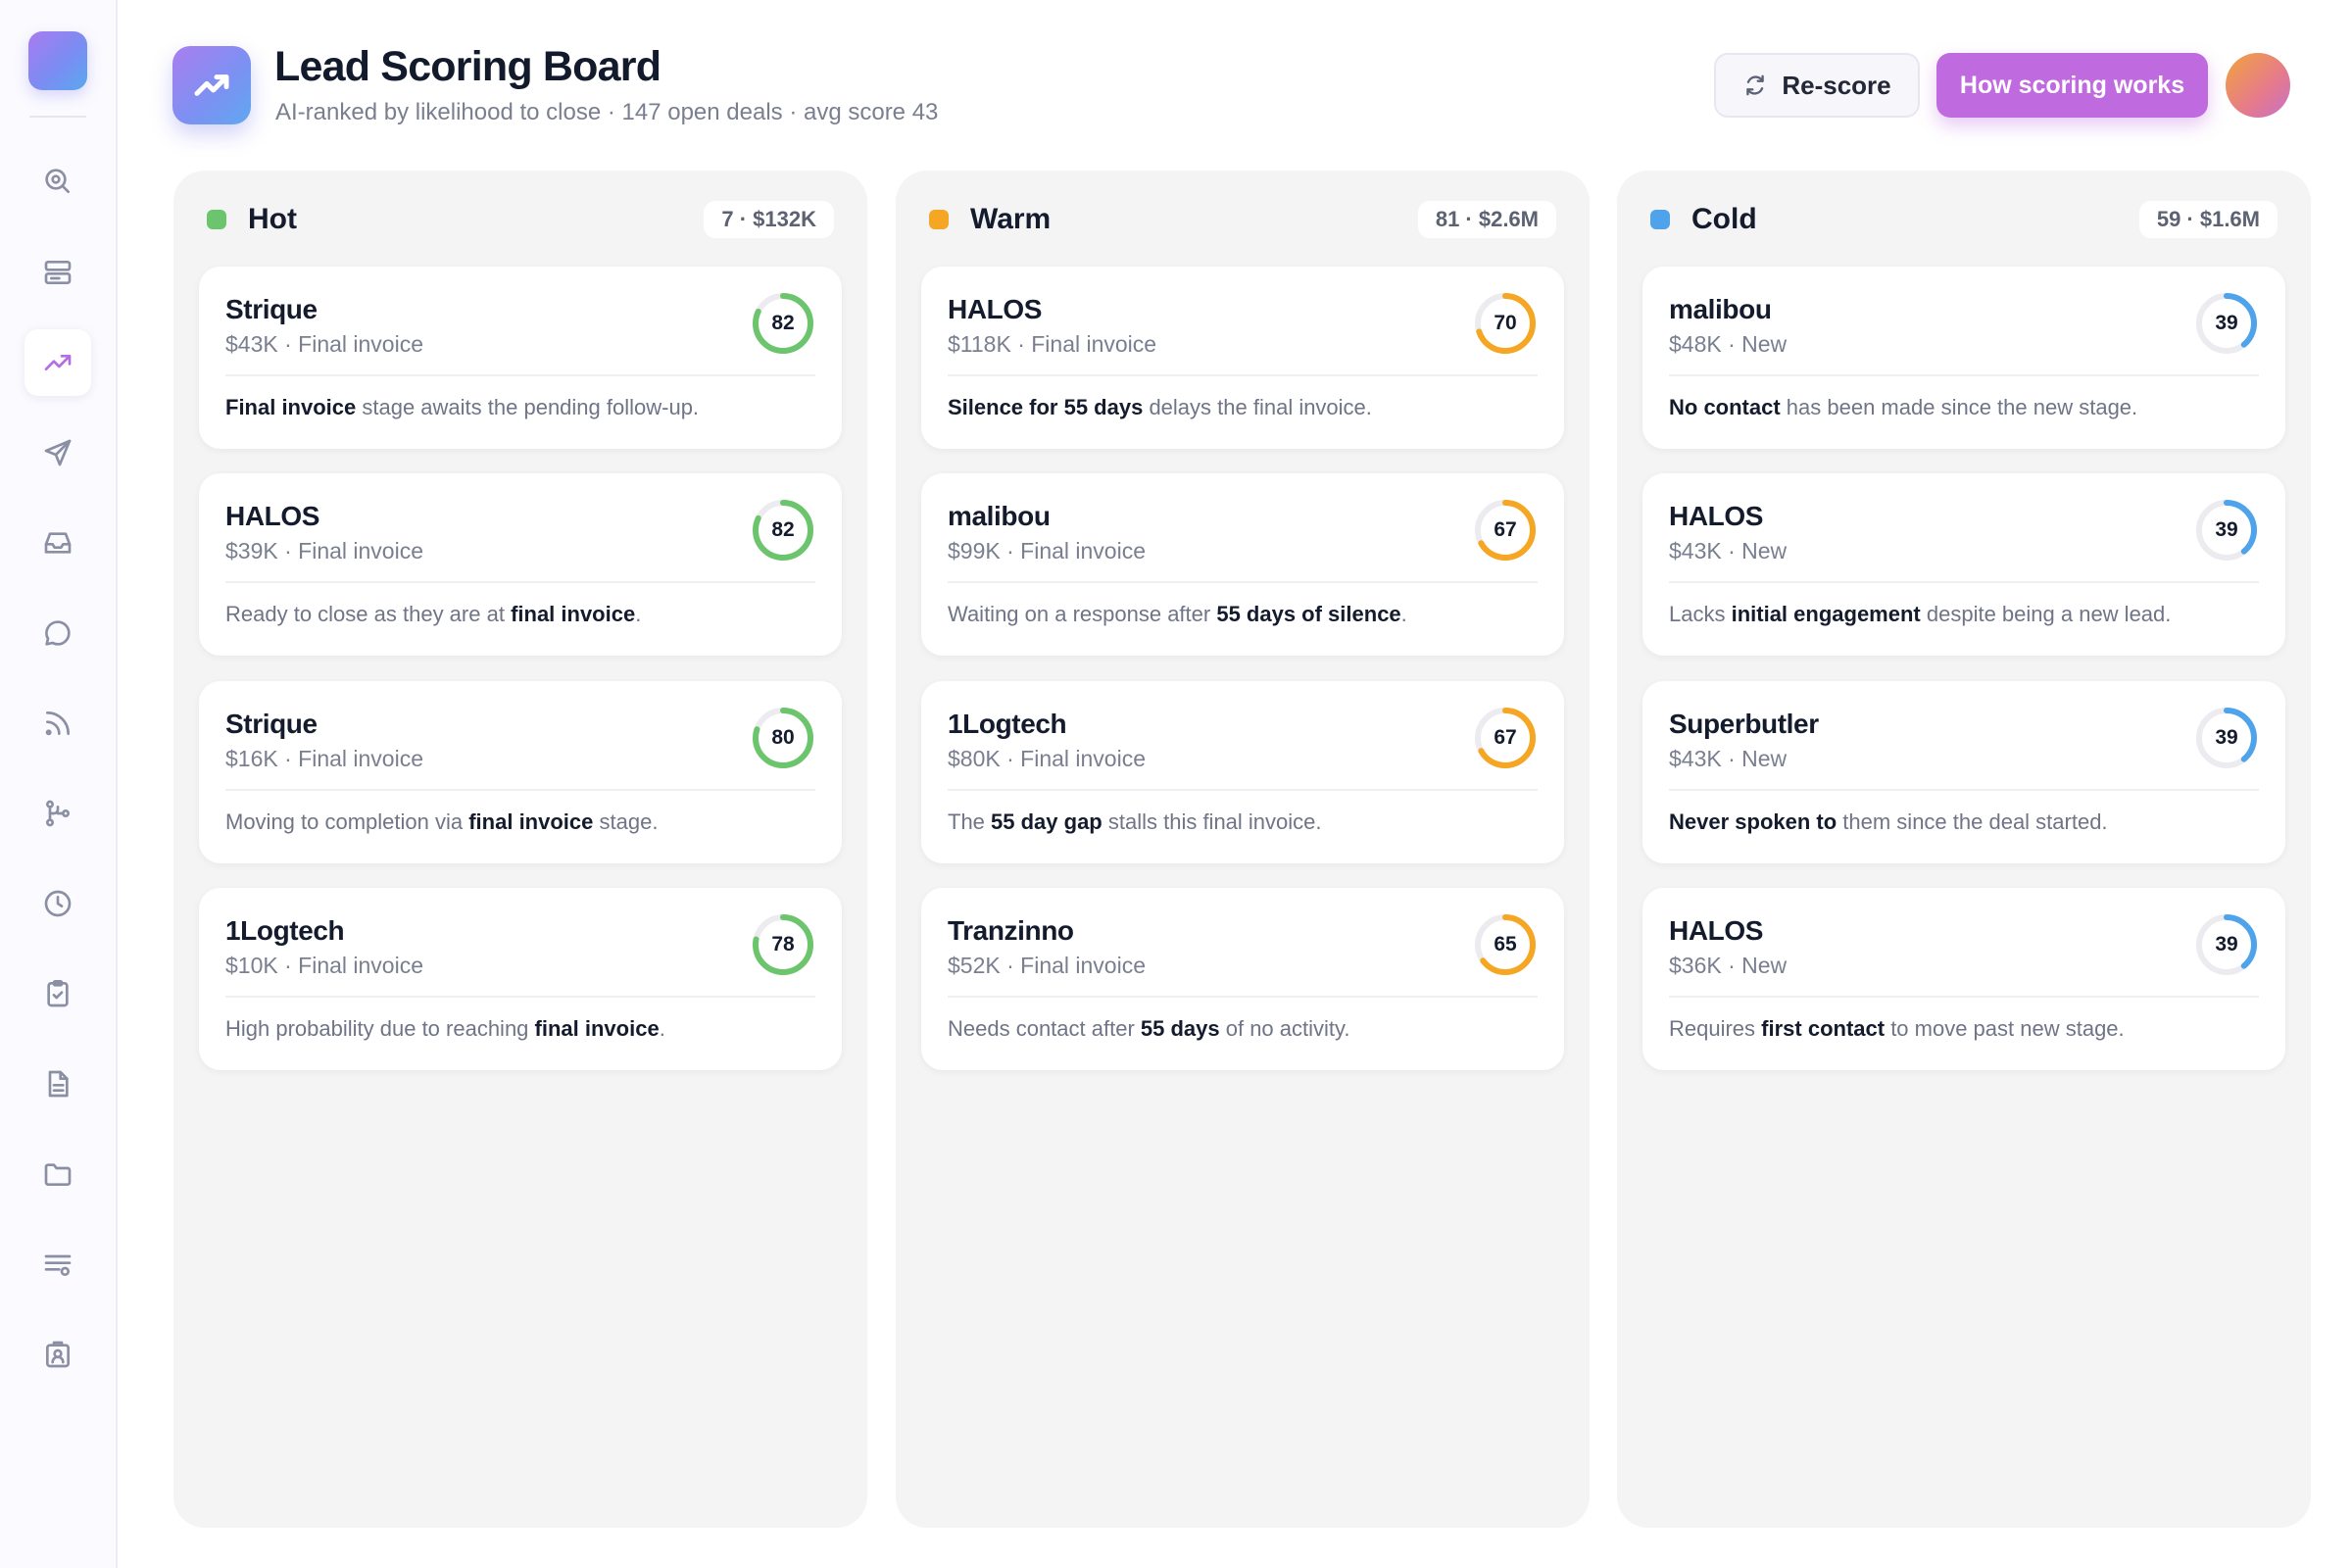 This screenshot has width=2352, height=1568. What do you see at coordinates (1047, 965) in the screenshot?
I see `deal-meta: $52K · Final invoice` at bounding box center [1047, 965].